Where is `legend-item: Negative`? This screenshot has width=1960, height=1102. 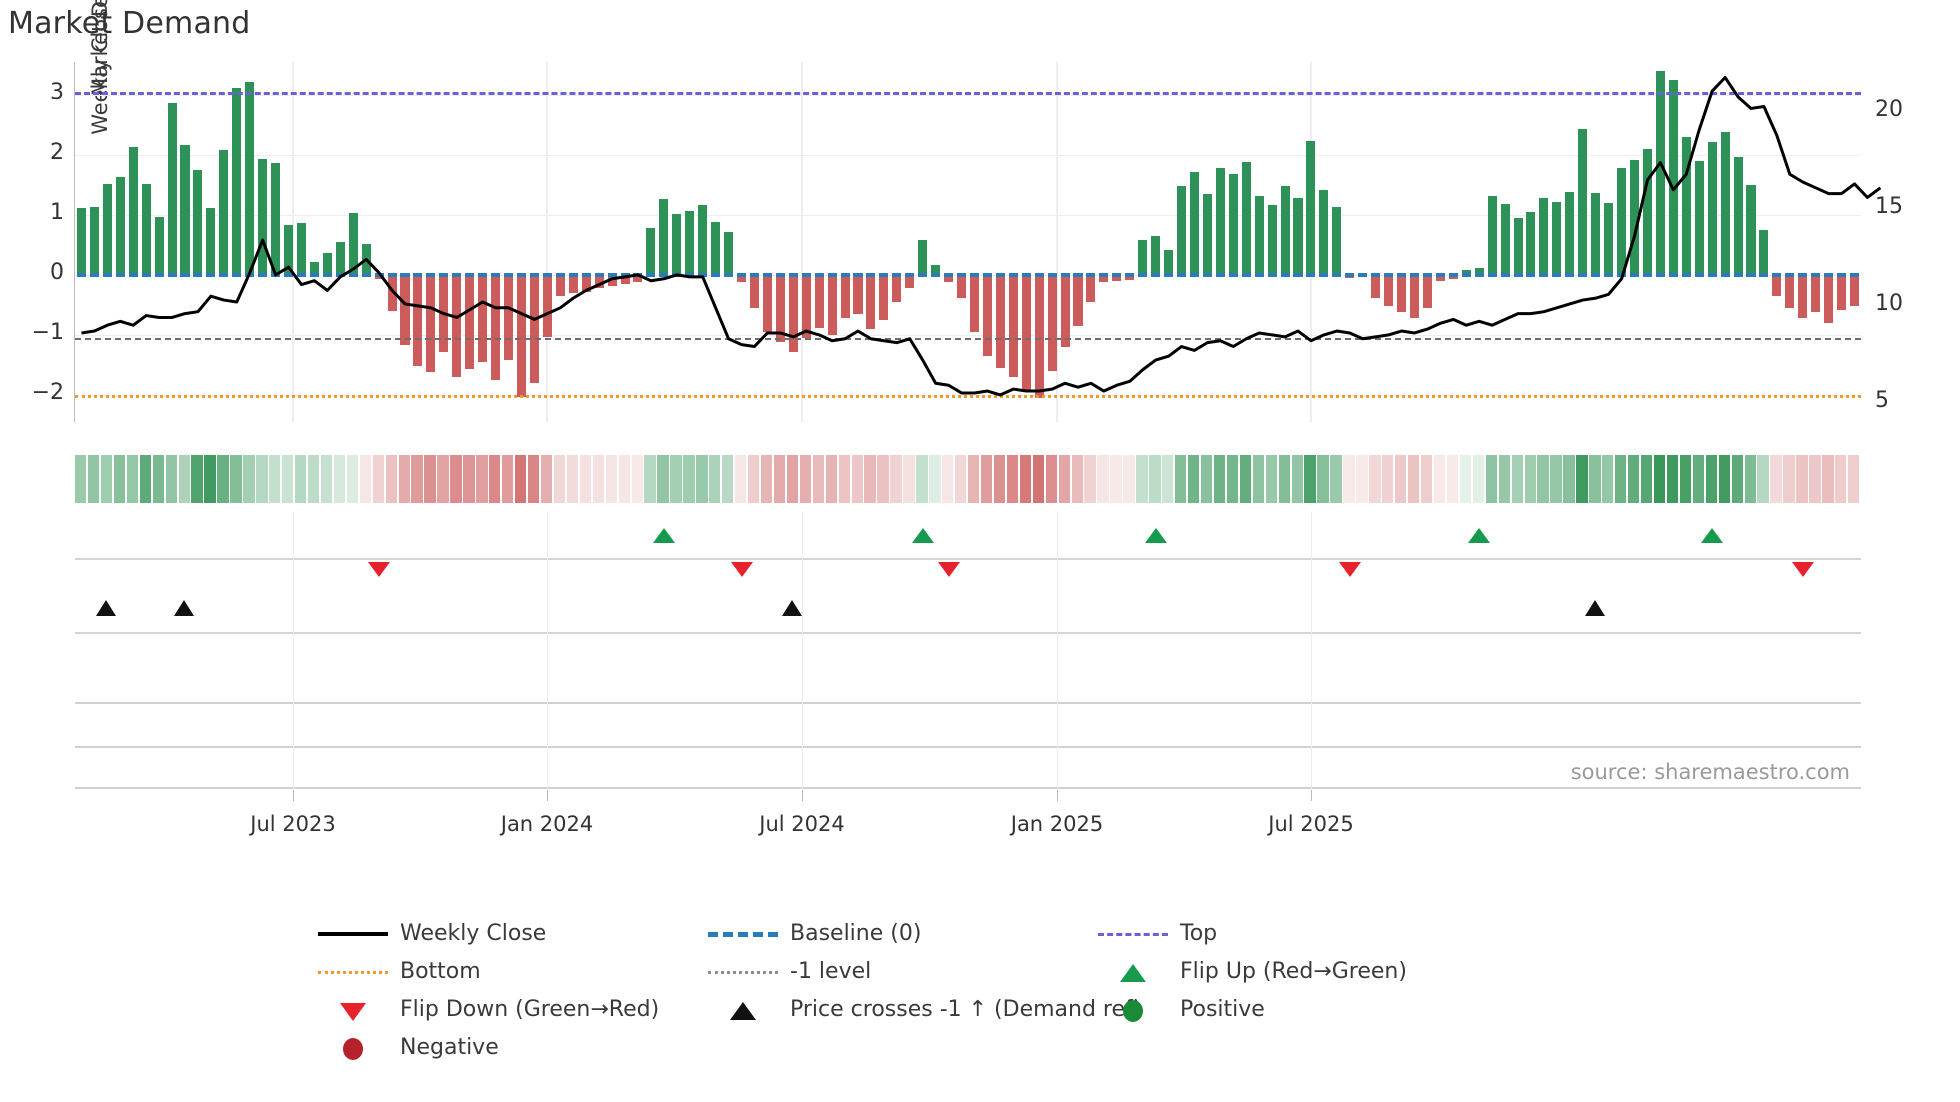 legend-item: Negative is located at coordinates (404, 1047).